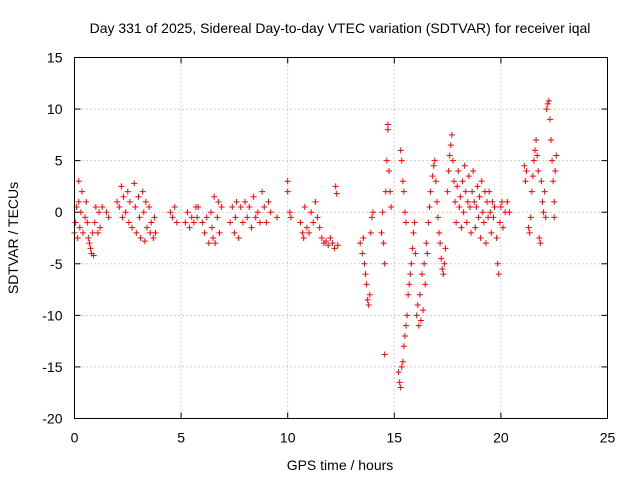 Image resolution: width=640 pixels, height=480 pixels. I want to click on y-axis-label: SDTVAR / TECUs, so click(13, 238).